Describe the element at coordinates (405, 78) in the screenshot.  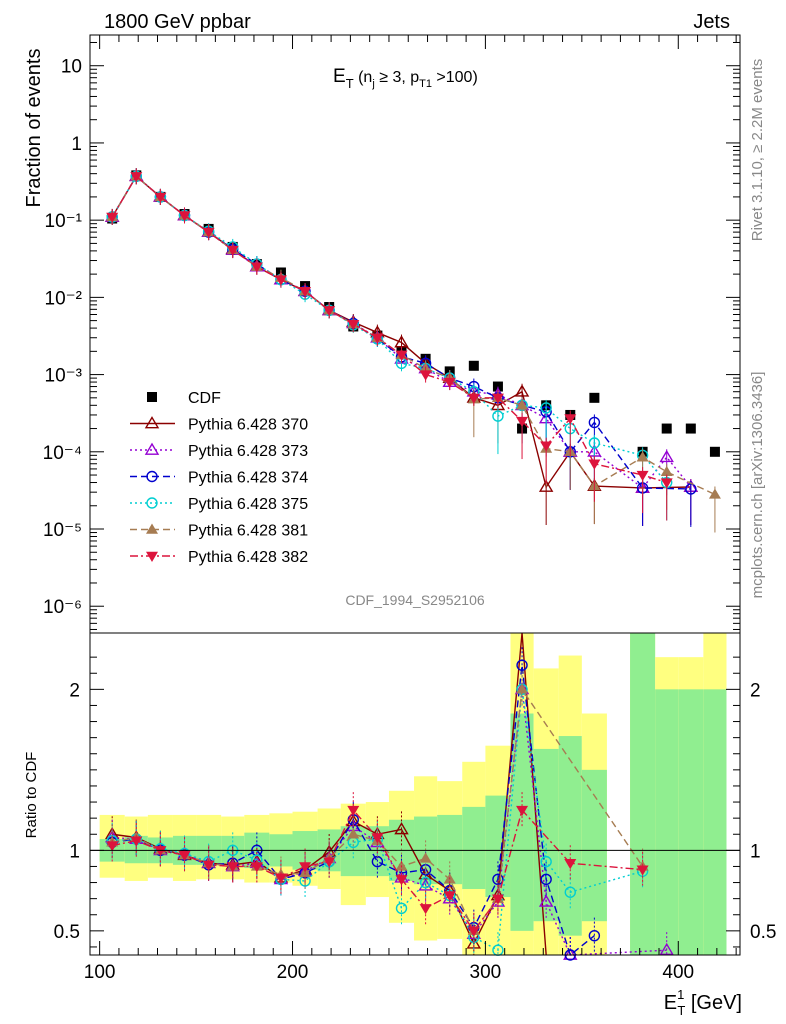
I see `main-plot-title: ET (nj ≥ 3, pT1 >100)` at that location.